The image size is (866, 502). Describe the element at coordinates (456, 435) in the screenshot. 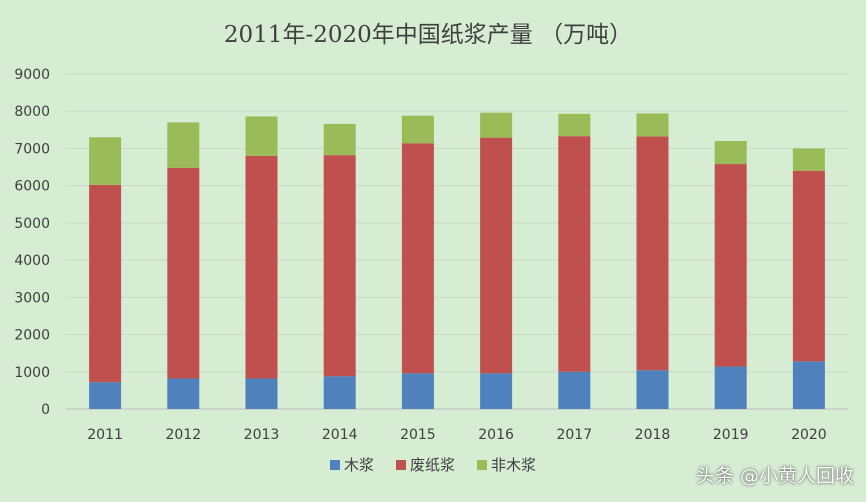

I see `x-axis: 2011 2012 2013 2014 2015 2016 2017 2018 2019 2020` at that location.